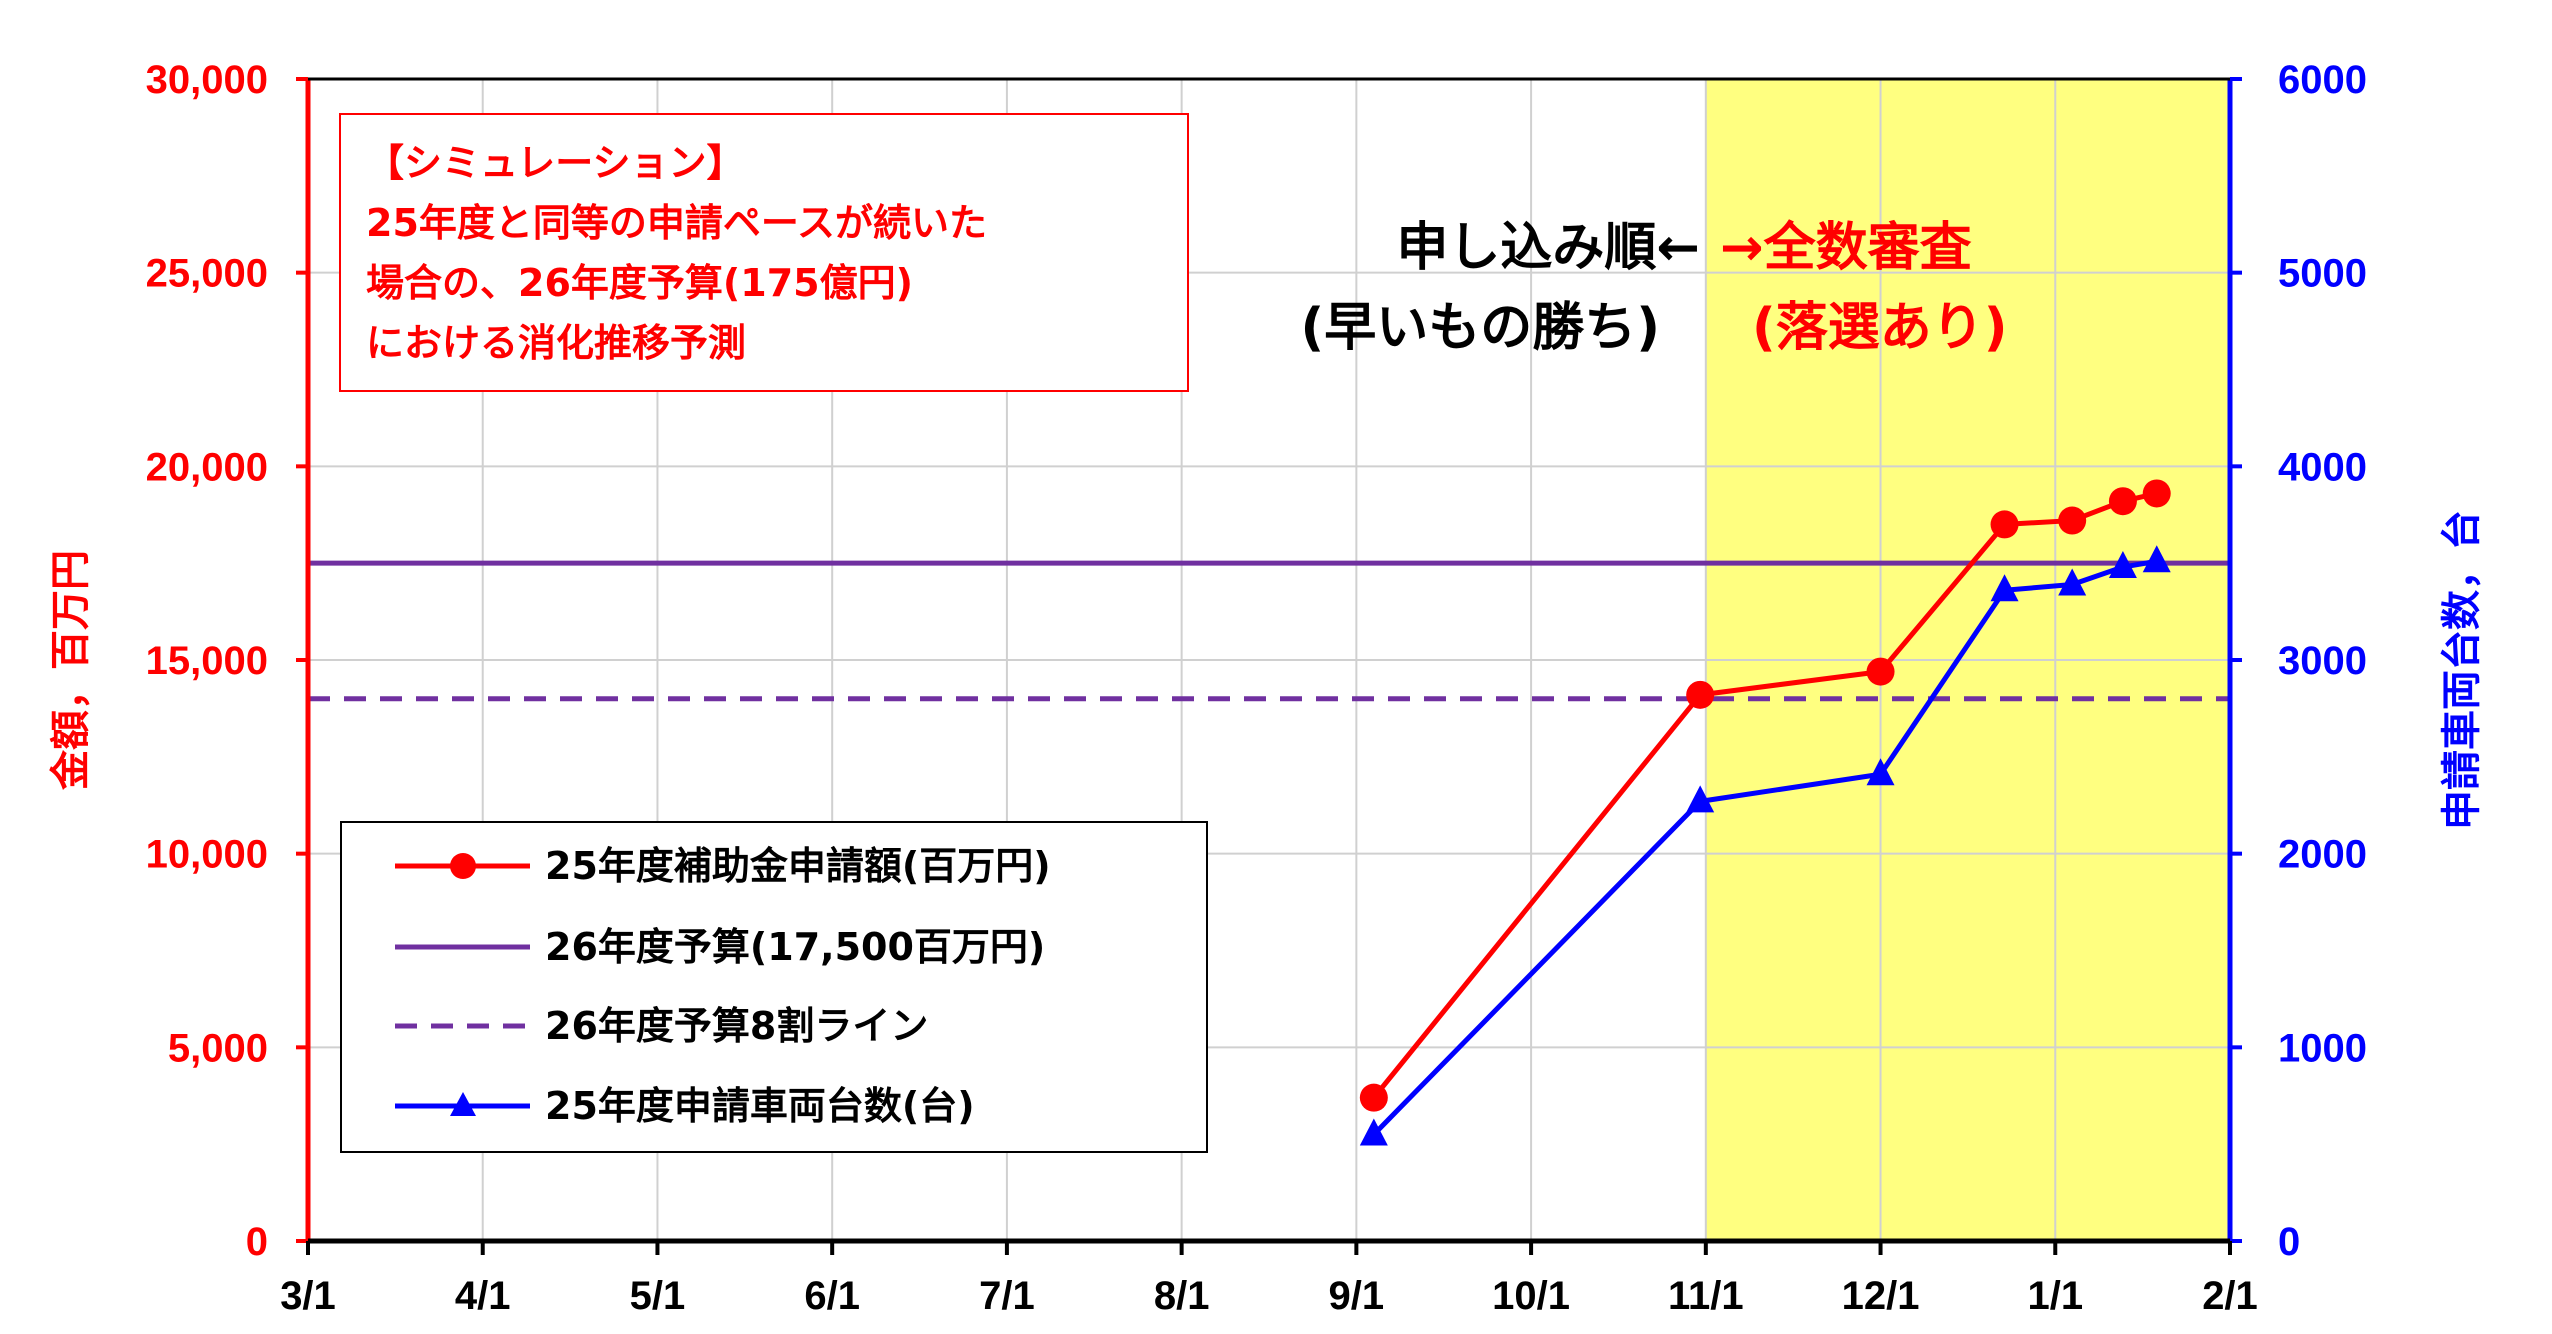 This screenshot has width=2552, height=1334. What do you see at coordinates (795, 947) in the screenshot?
I see `legend-label-budget: 26年度予算(17,500百万円)` at bounding box center [795, 947].